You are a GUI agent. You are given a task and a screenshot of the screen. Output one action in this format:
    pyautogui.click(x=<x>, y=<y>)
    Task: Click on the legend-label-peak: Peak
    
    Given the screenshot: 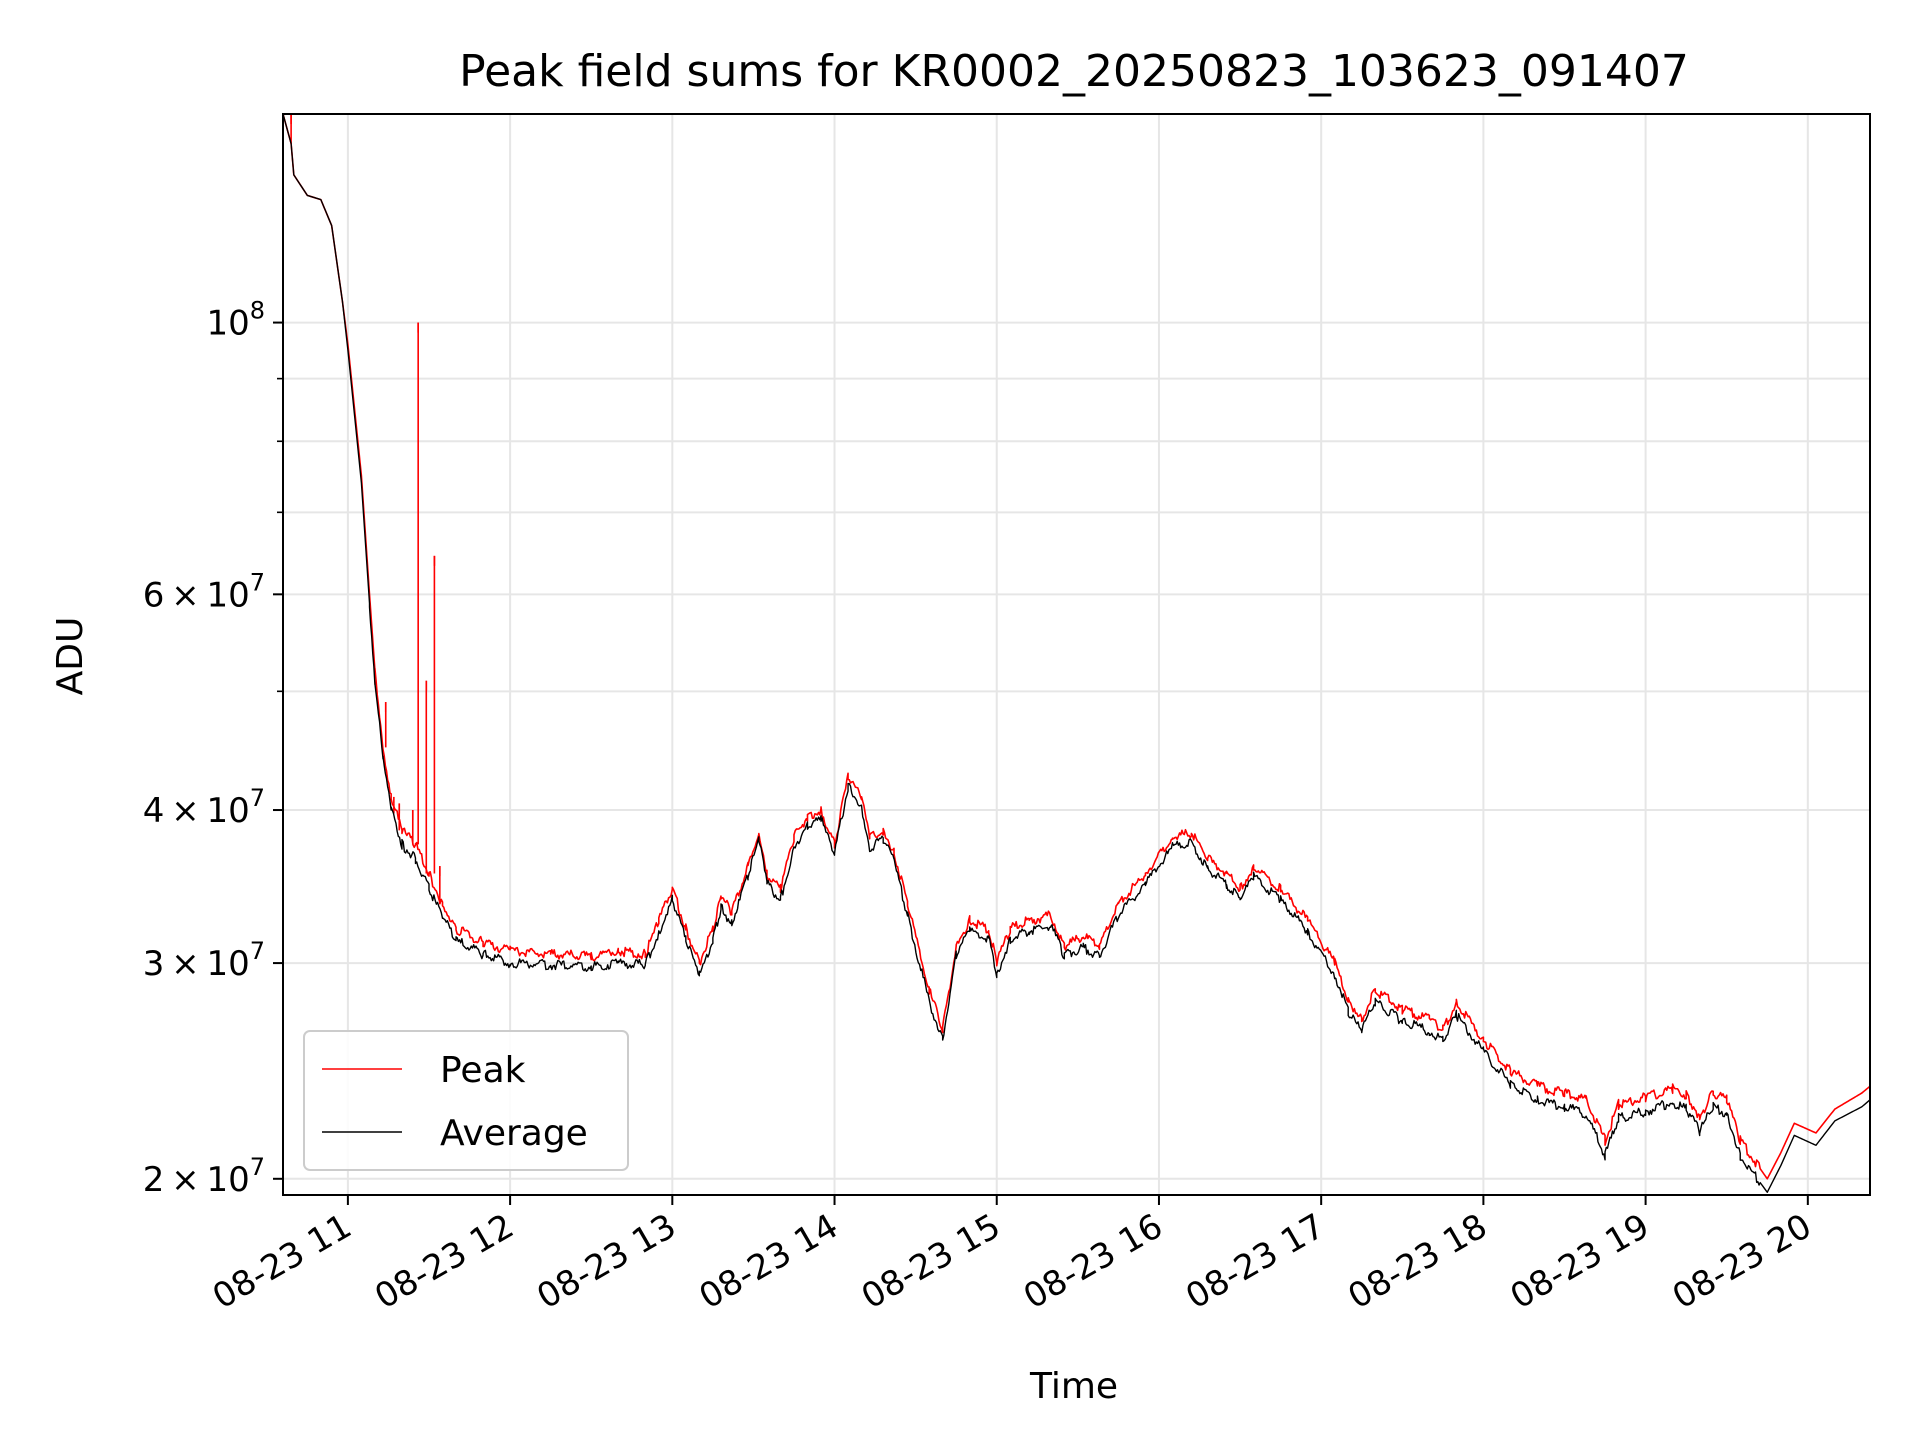 What is the action you would take?
    pyautogui.click(x=483, y=1070)
    